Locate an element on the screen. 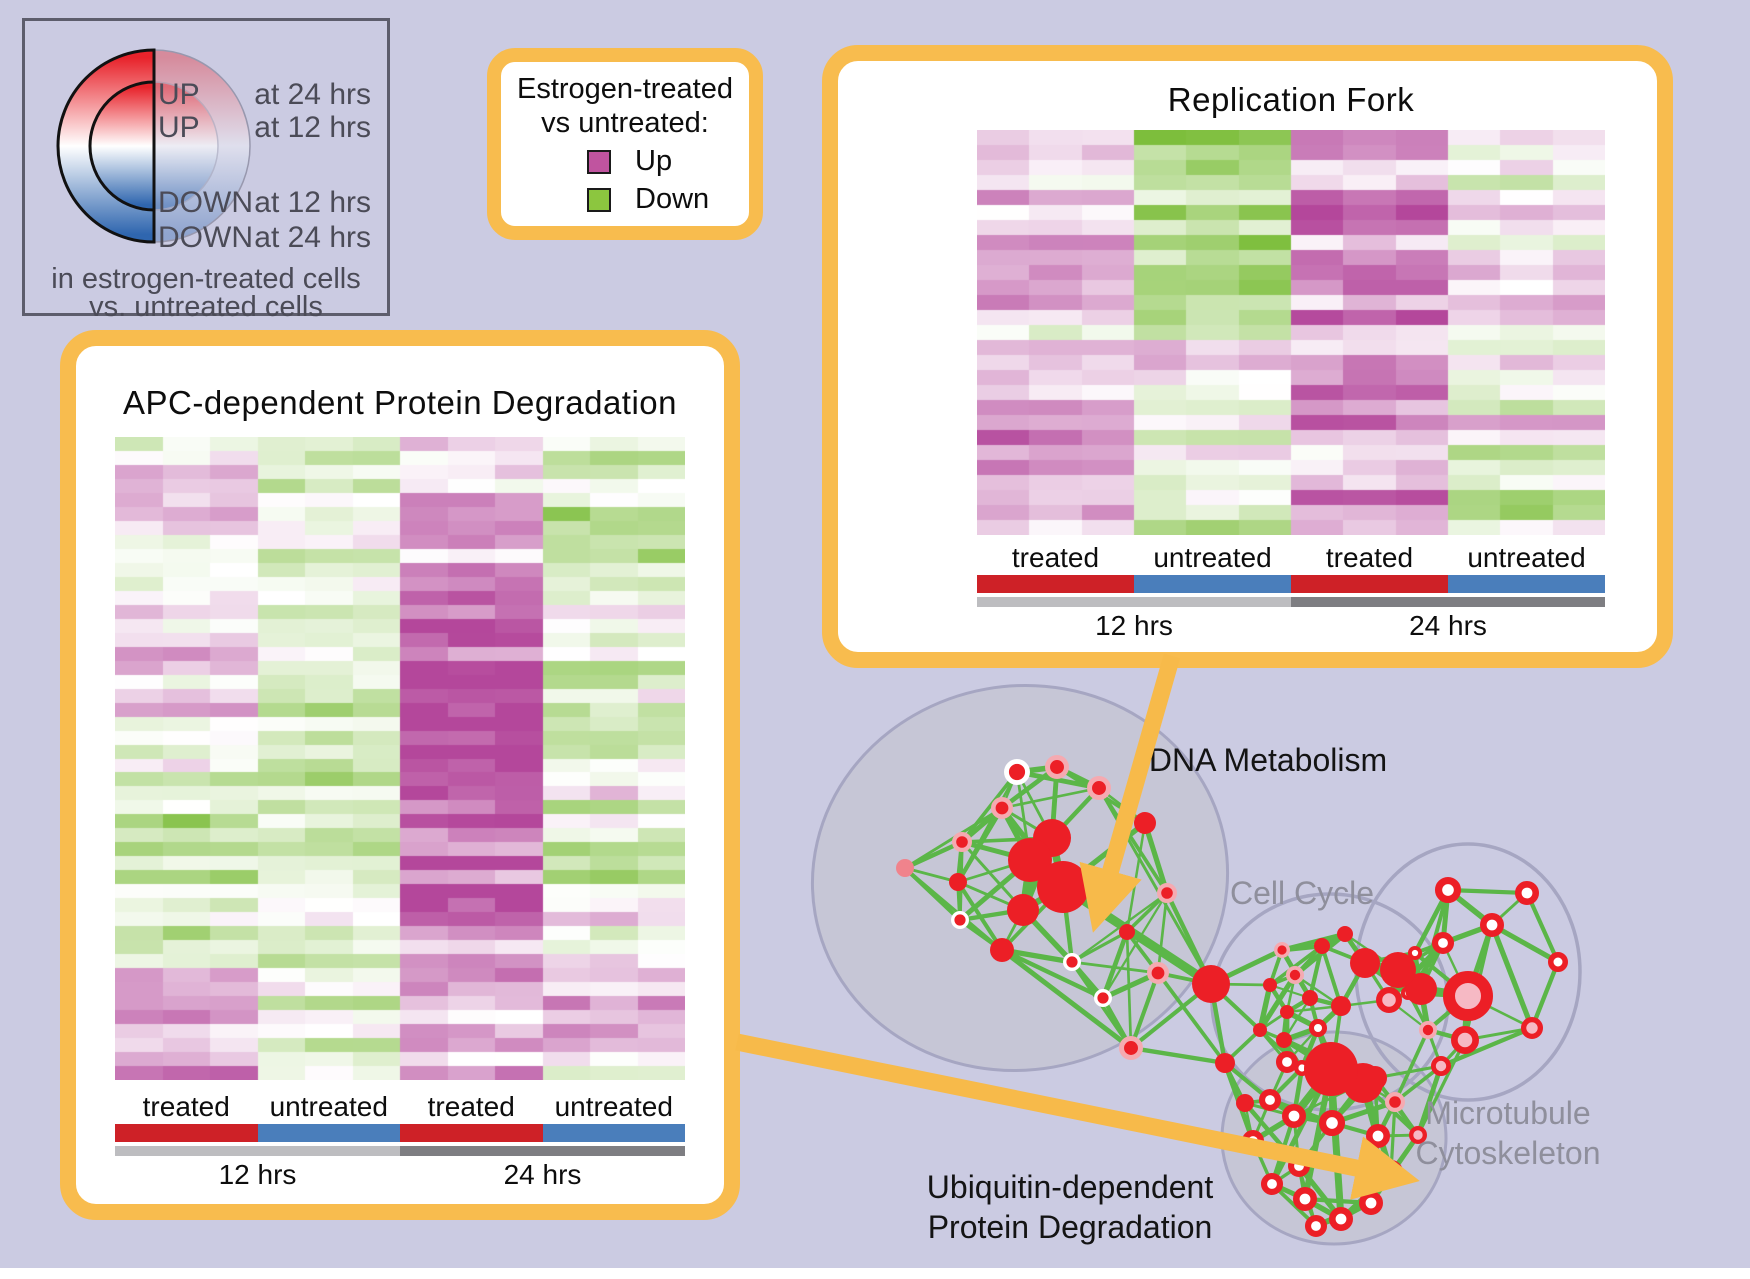 This screenshot has width=1750, height=1279. cluster-label-line: Ubiquitin-dependent is located at coordinates (1070, 1187).